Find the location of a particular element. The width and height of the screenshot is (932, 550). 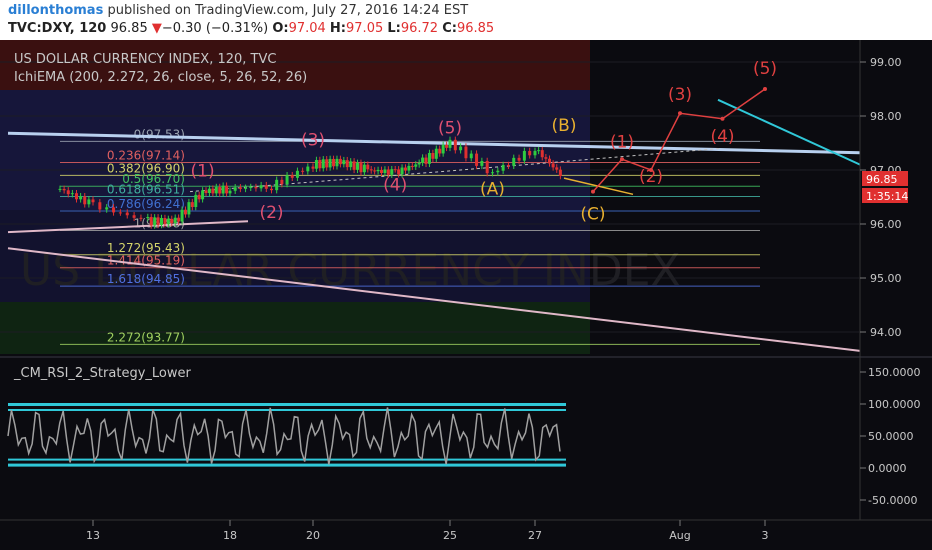

close-label: C: is located at coordinates (449, 28).